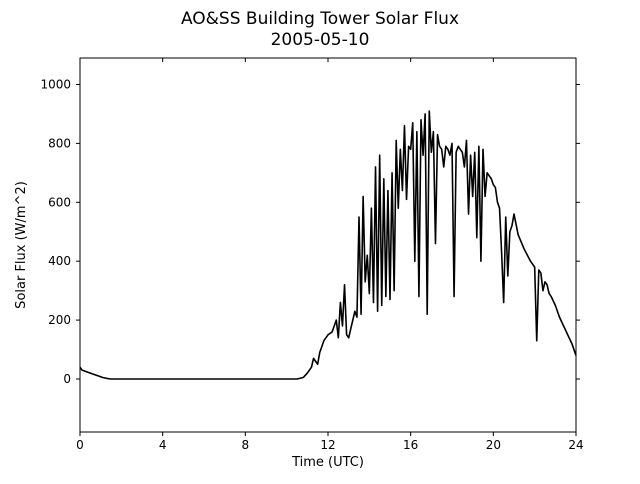  I want to click on x-axis-label: Time (UTC), so click(327, 462).